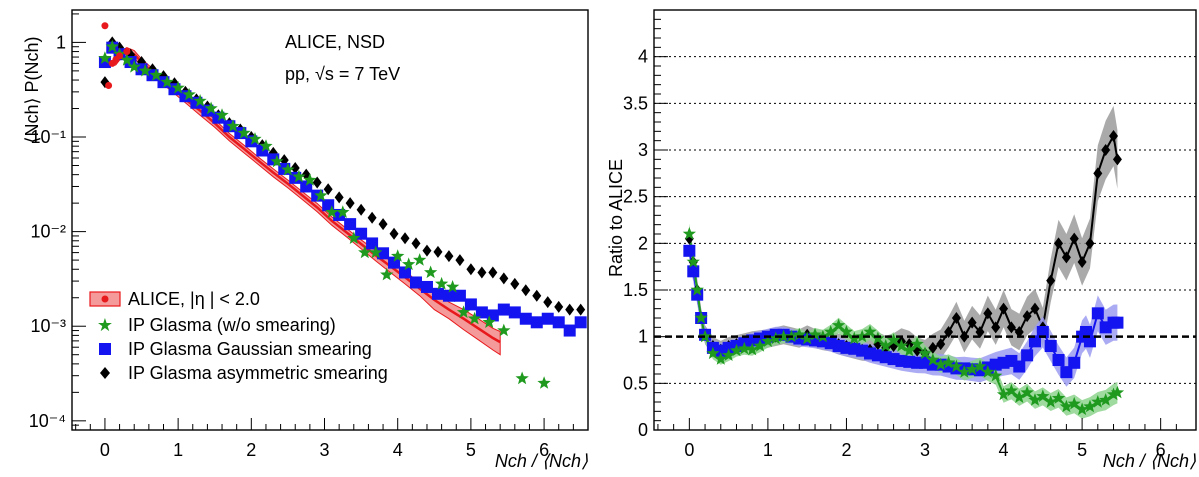 The width and height of the screenshot is (1199, 477). What do you see at coordinates (635, 290) in the screenshot?
I see `right-y-tick-label: 1.5` at bounding box center [635, 290].